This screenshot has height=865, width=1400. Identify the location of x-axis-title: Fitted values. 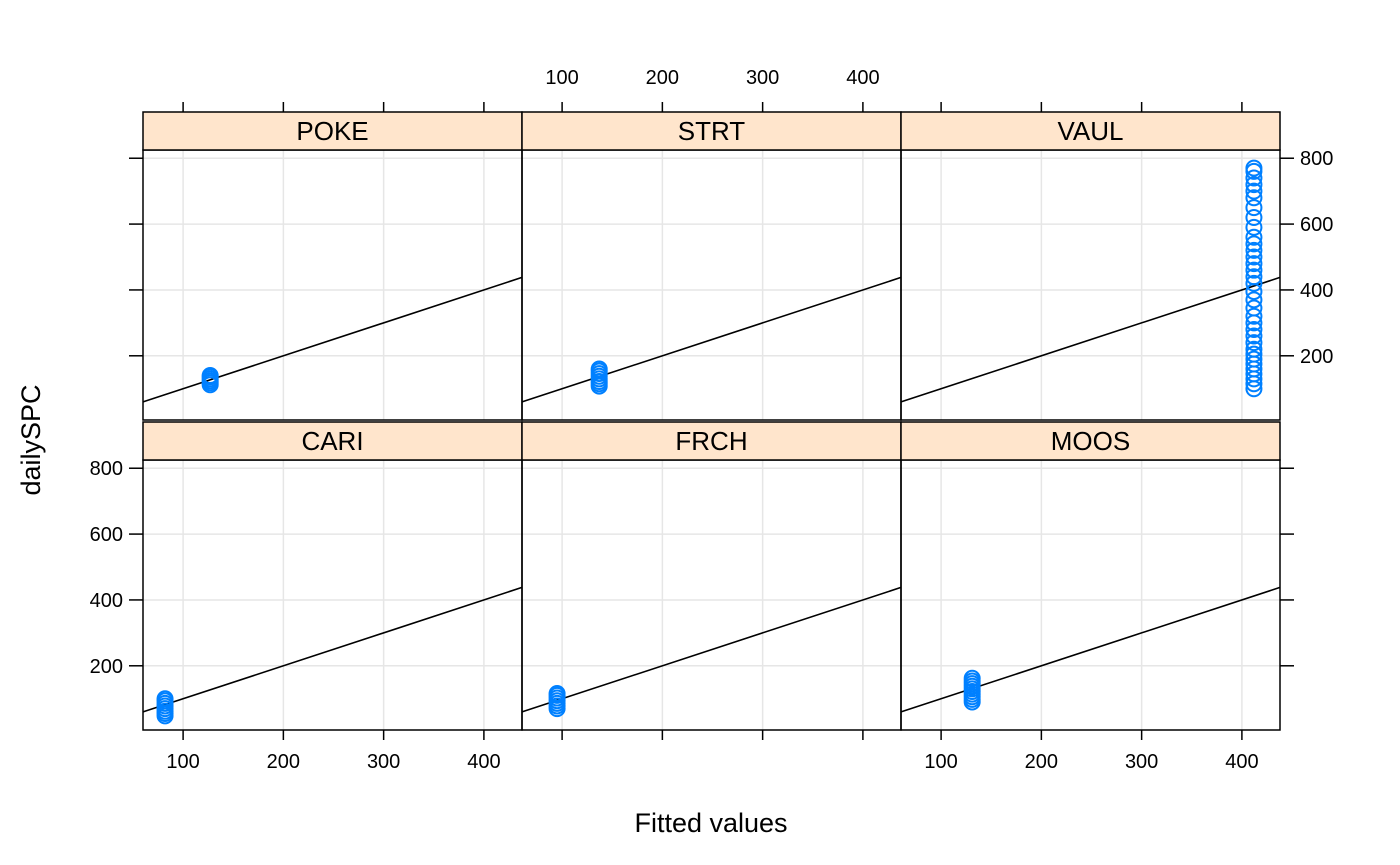
(710, 823).